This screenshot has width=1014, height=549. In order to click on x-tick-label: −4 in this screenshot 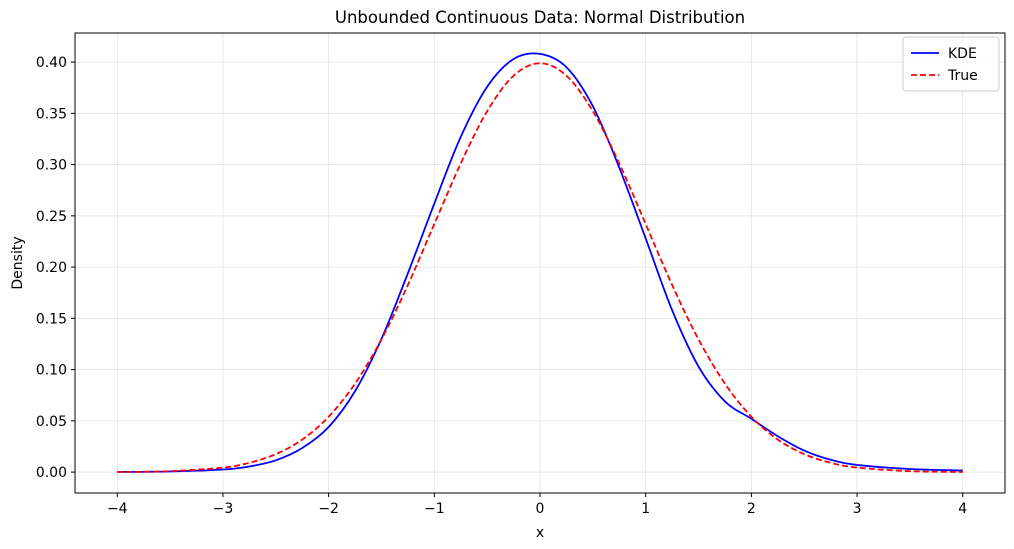, I will do `click(117, 509)`.